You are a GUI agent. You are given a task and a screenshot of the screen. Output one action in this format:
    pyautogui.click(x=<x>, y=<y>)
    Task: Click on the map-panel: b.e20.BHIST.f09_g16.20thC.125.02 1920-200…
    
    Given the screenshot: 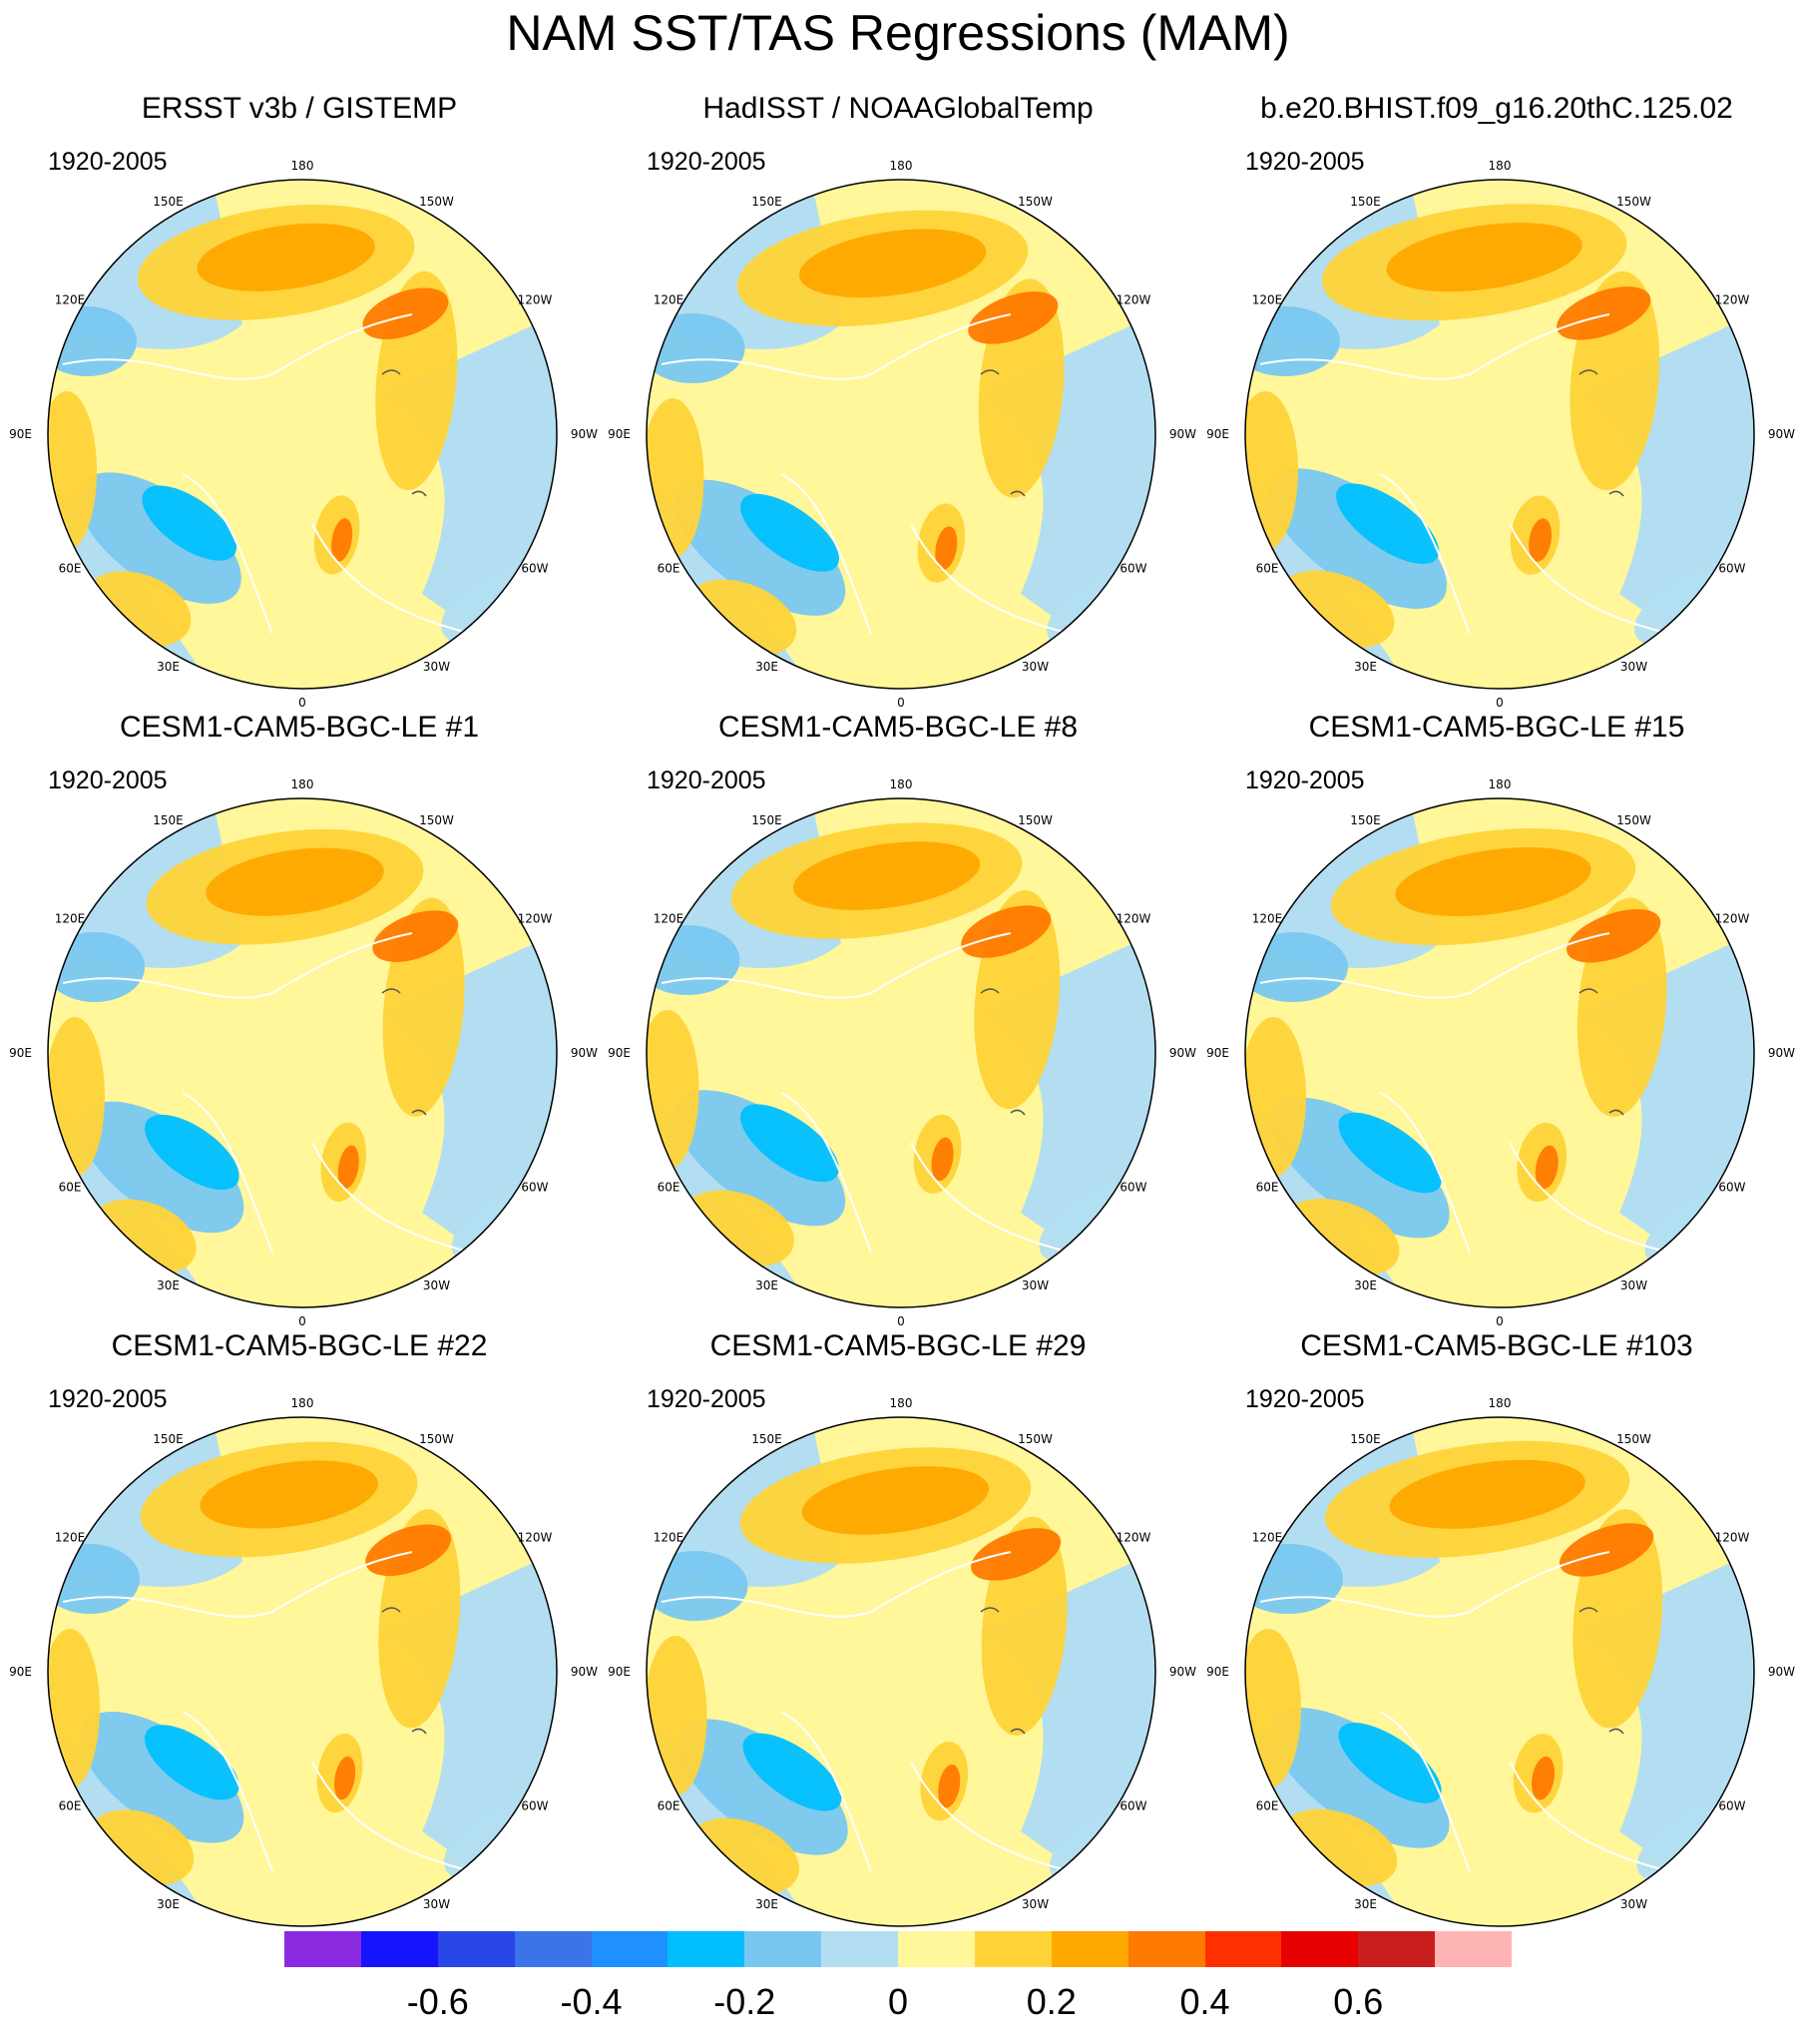 What is the action you would take?
    pyautogui.click(x=1496, y=355)
    